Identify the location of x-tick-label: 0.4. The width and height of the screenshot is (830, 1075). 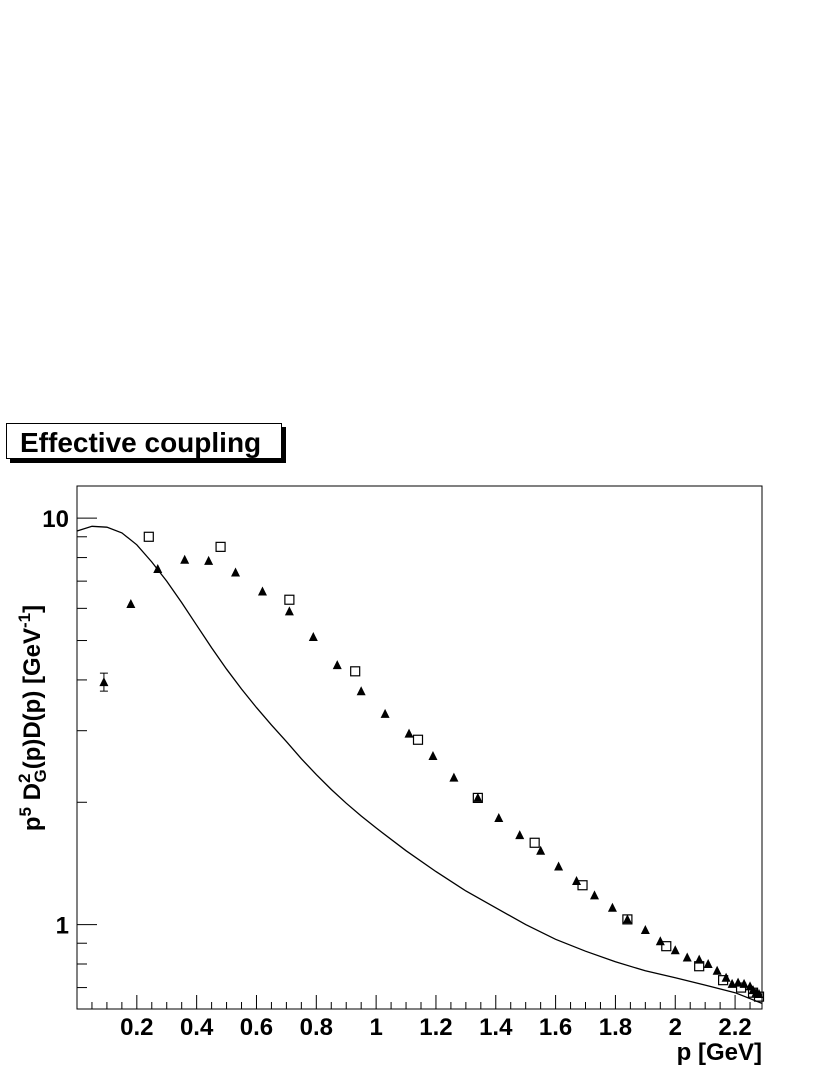
(197, 1027).